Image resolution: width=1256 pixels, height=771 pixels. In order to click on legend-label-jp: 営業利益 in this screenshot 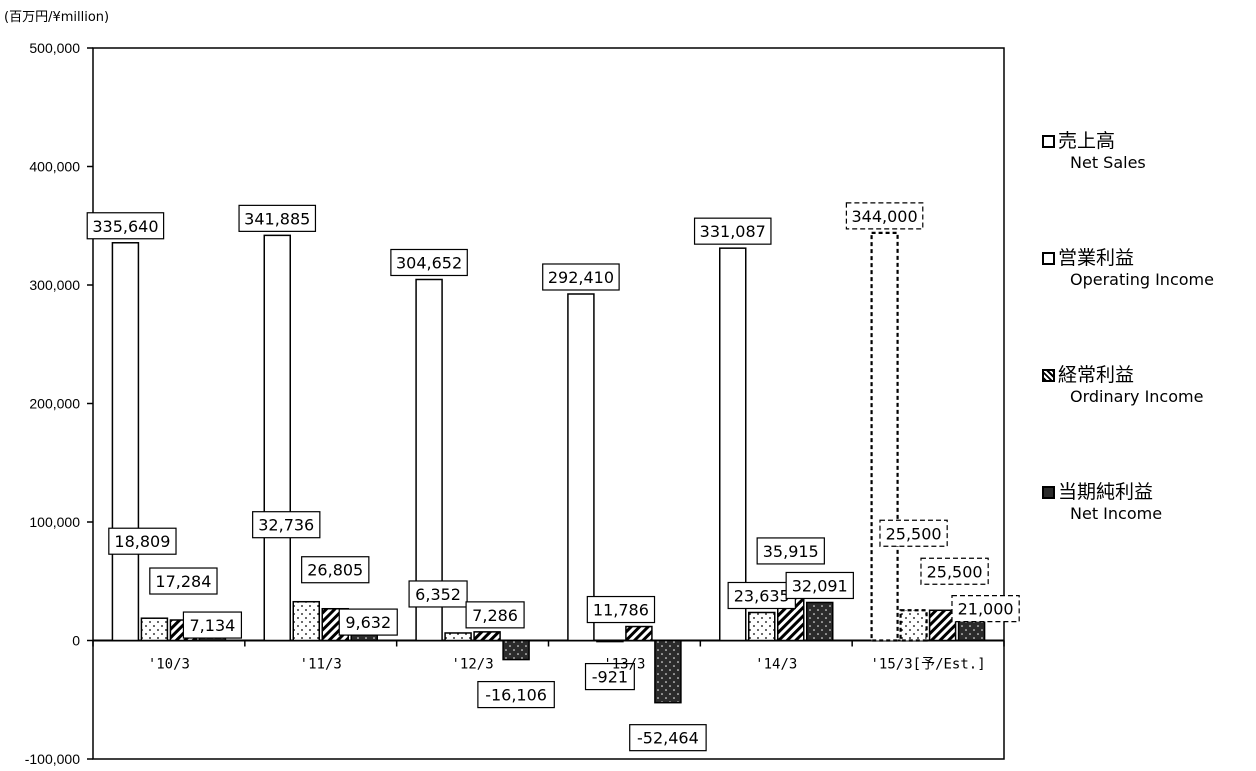, I will do `click(1096, 258)`.